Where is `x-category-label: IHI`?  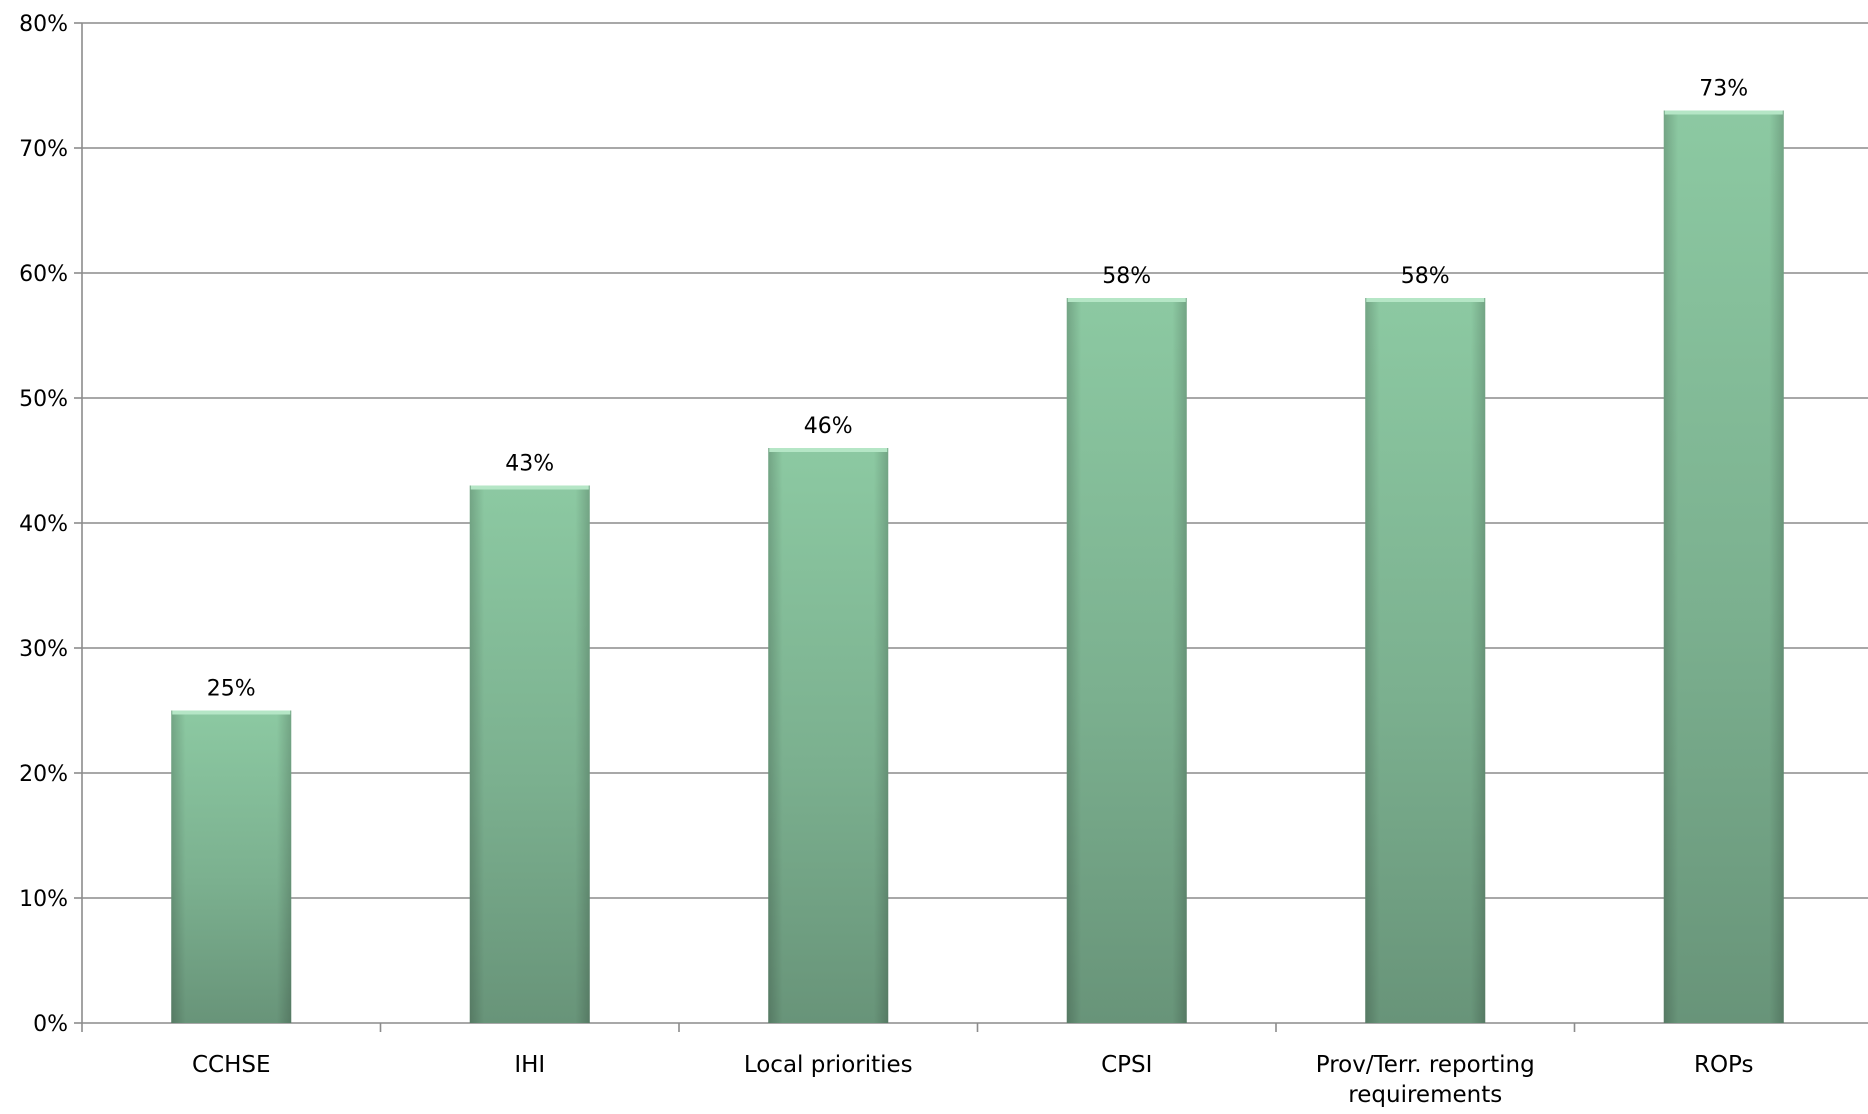 x-category-label: IHI is located at coordinates (529, 1065).